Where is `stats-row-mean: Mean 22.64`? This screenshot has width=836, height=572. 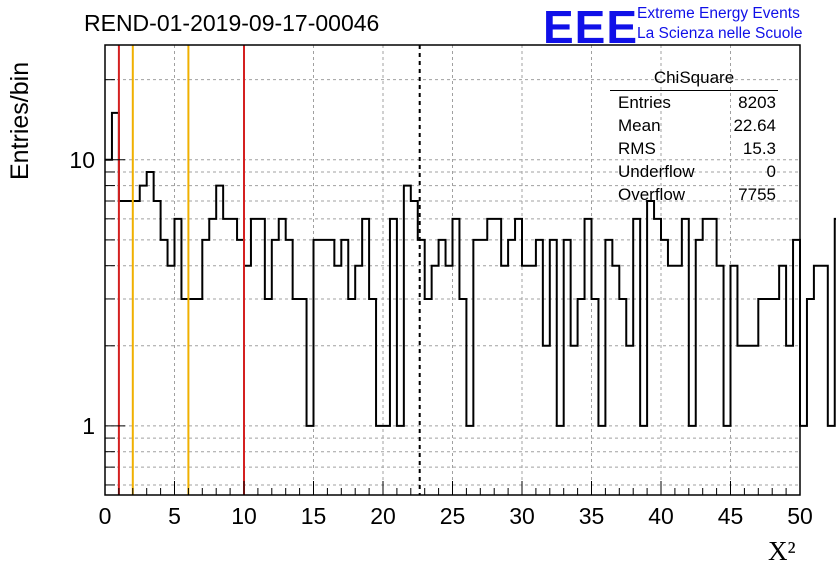
stats-row-mean: Mean 22.64 is located at coordinates (694, 125).